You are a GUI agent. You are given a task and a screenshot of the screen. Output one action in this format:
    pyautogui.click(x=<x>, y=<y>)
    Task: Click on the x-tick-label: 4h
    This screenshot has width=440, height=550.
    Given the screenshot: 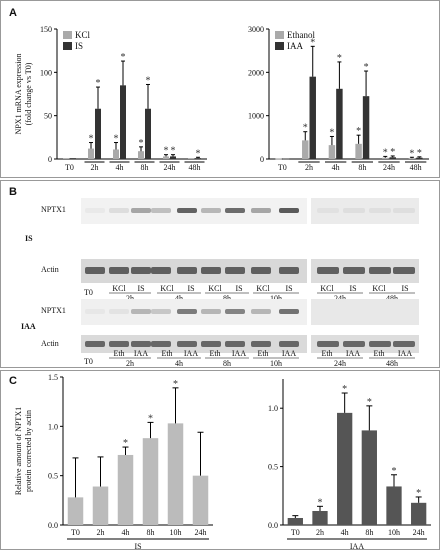 What is the action you would take?
    pyautogui.click(x=345, y=532)
    